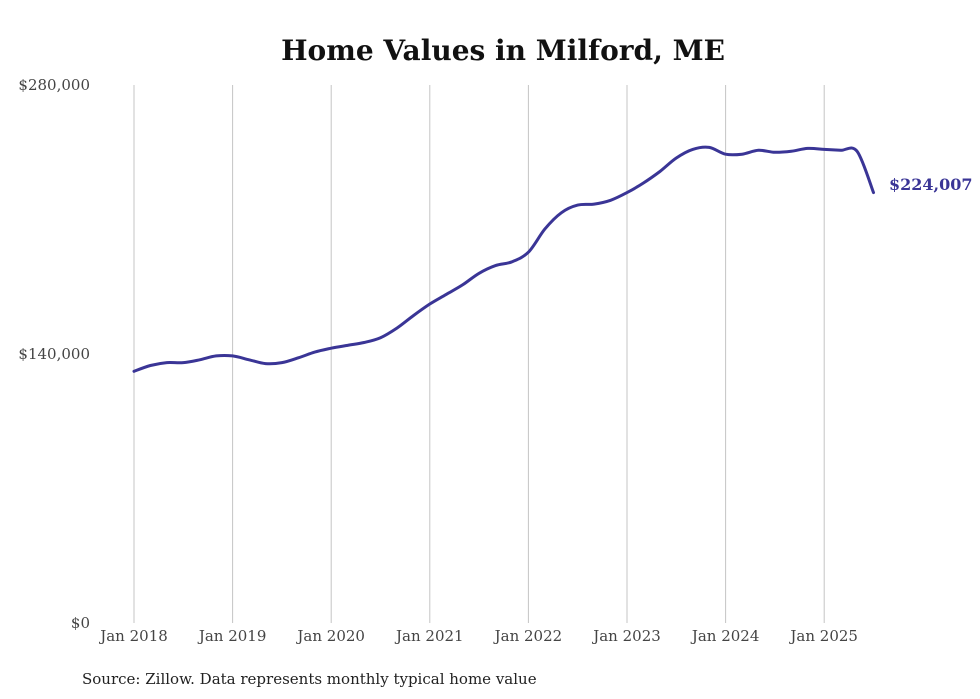 The width and height of the screenshot is (980, 699). What do you see at coordinates (503, 50) in the screenshot?
I see `chart-title: Home Values in Milford, ME` at bounding box center [503, 50].